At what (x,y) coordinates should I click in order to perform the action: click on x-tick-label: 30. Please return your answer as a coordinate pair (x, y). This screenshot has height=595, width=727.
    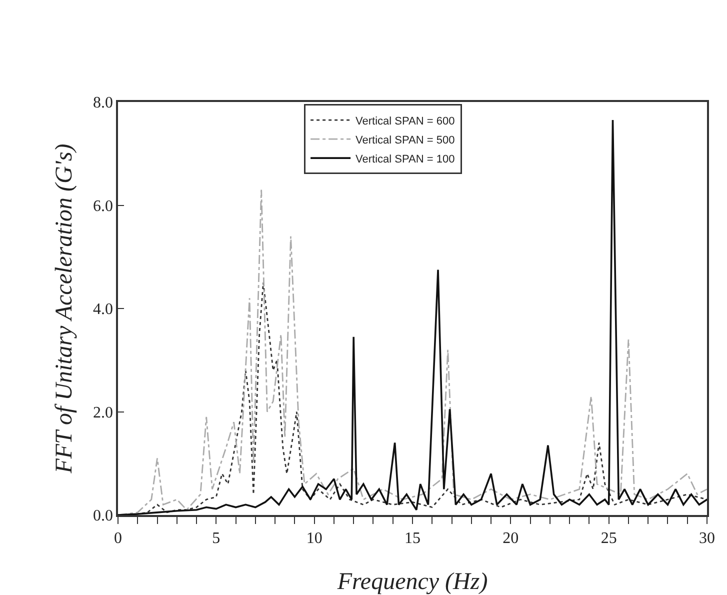
    Looking at the image, I should click on (707, 538).